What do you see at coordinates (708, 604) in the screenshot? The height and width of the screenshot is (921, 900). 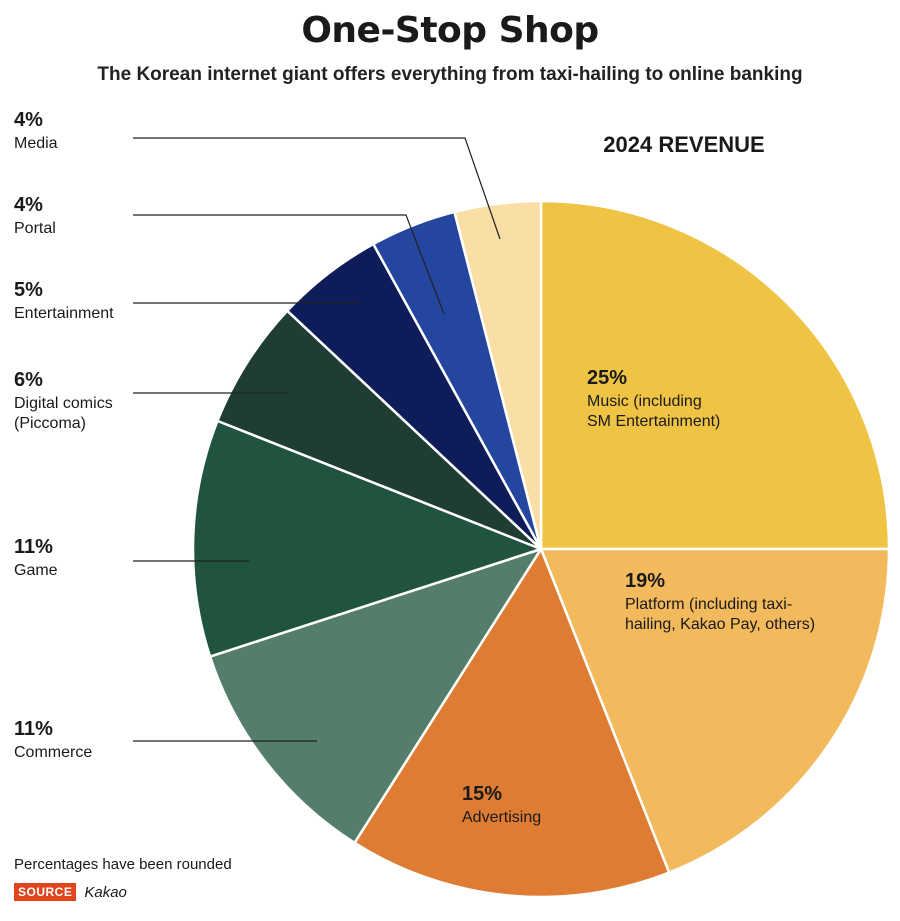 I see `slice-name-label: Platform (including taxi-` at bounding box center [708, 604].